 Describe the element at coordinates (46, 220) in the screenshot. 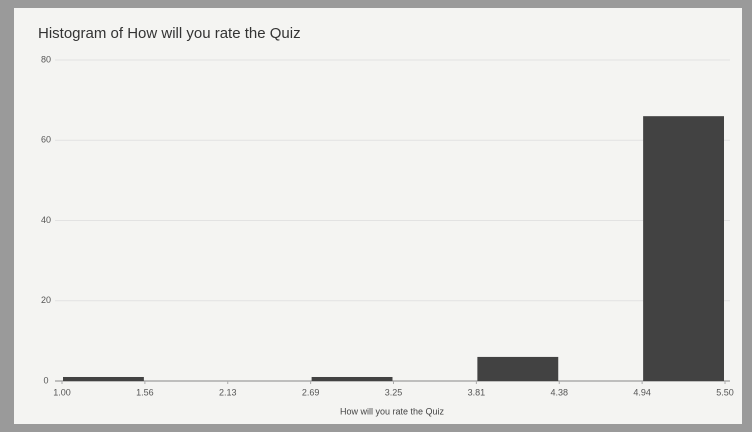

I see `y-tick-label: 40` at that location.